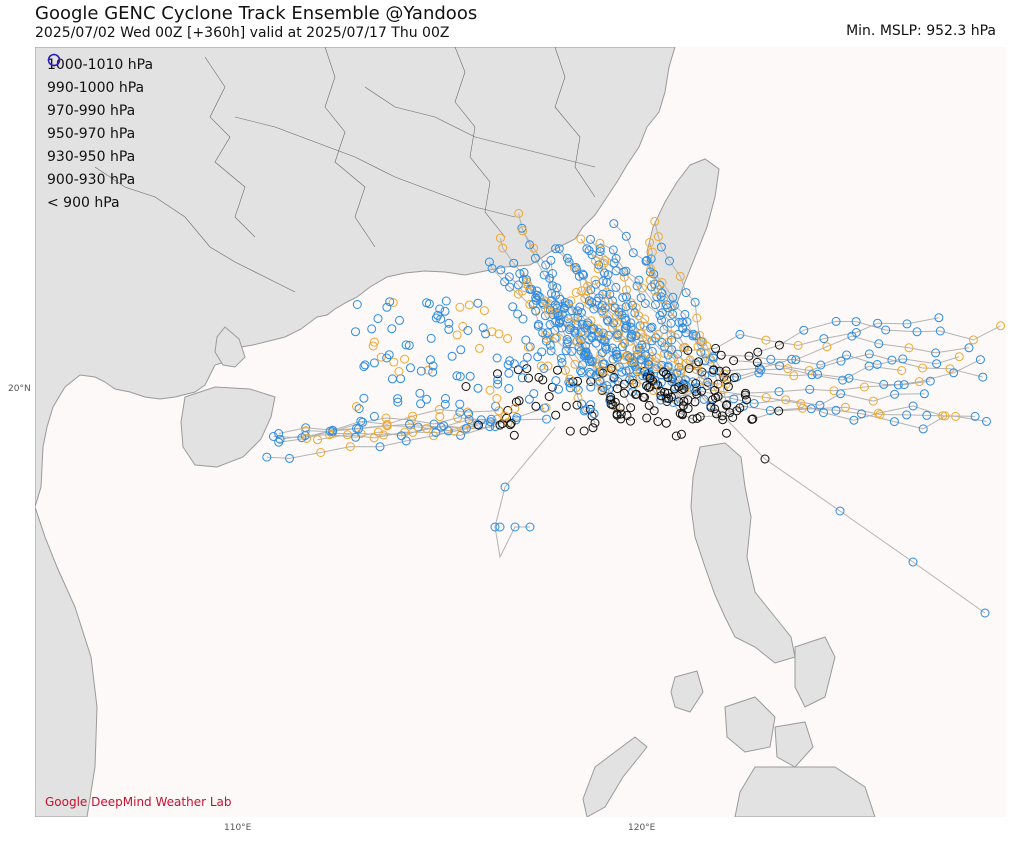 The image size is (1012, 841). Describe the element at coordinates (19, 389) in the screenshot. I see `lat-label-20n: 20°N` at that location.